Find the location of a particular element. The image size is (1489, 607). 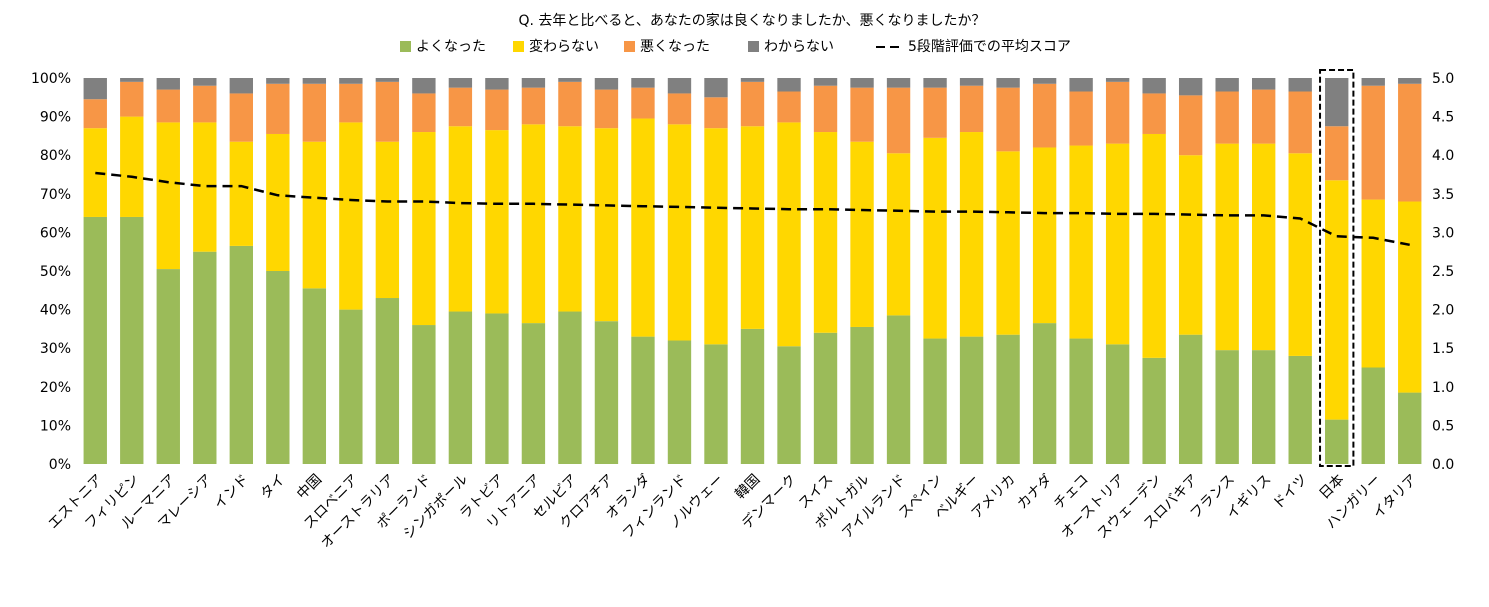

legend-item: わからない is located at coordinates (791, 47).